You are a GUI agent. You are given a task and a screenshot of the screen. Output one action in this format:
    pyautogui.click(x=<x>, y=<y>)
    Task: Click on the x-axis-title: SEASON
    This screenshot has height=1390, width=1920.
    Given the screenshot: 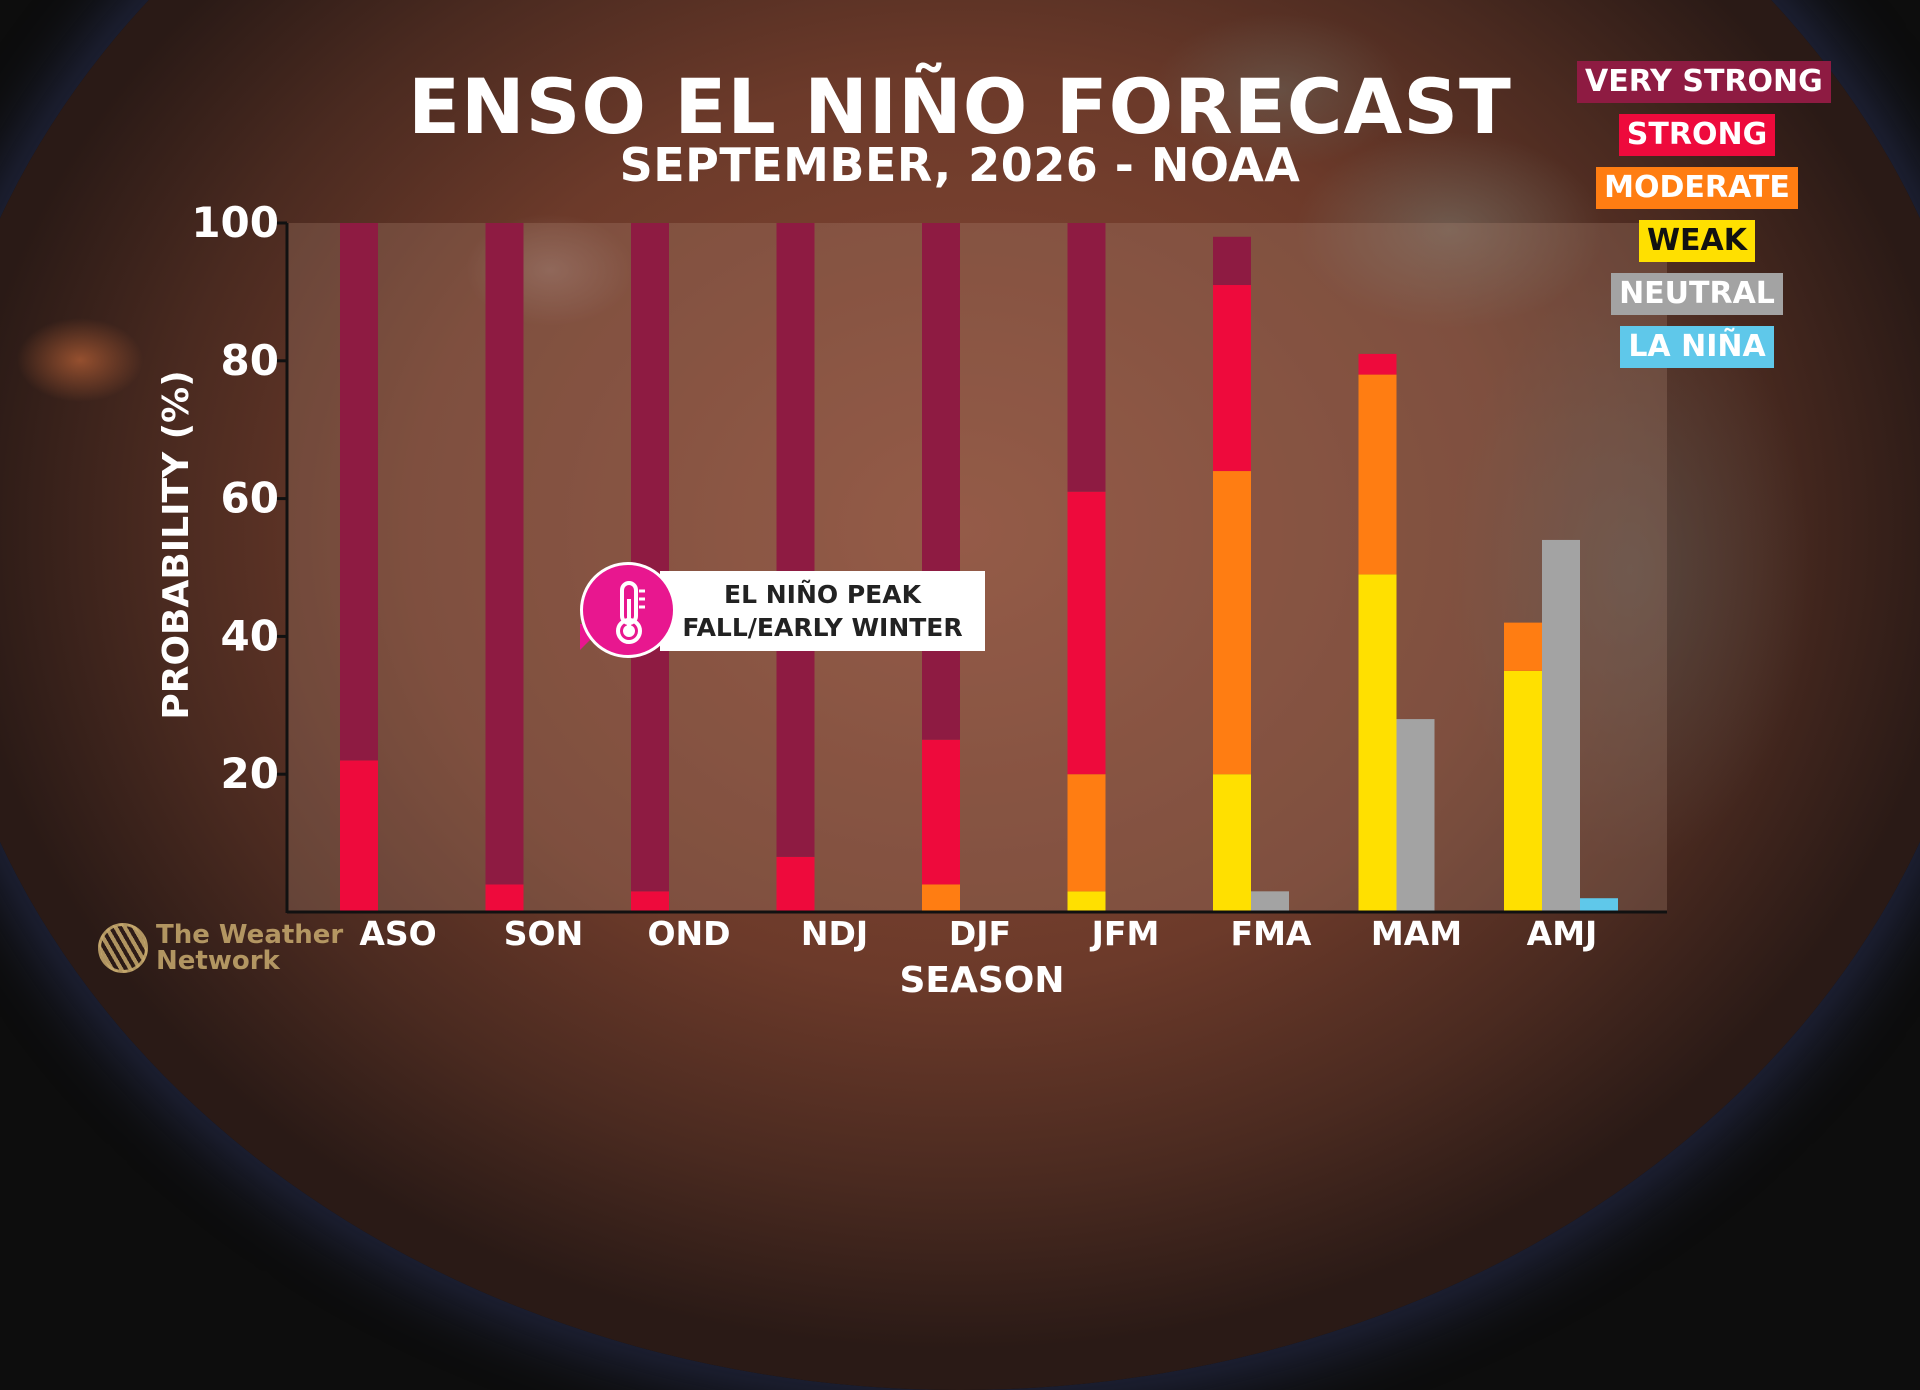 What is the action you would take?
    pyautogui.click(x=981, y=980)
    